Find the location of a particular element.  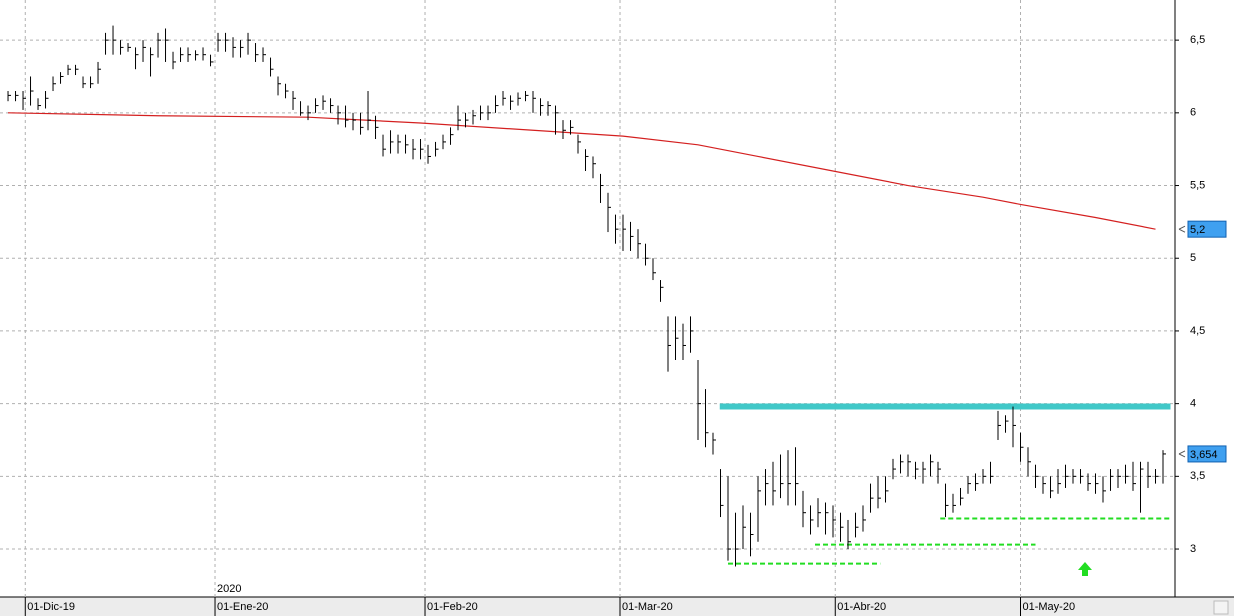

y-tick-label: 4,5 is located at coordinates (1197, 331).